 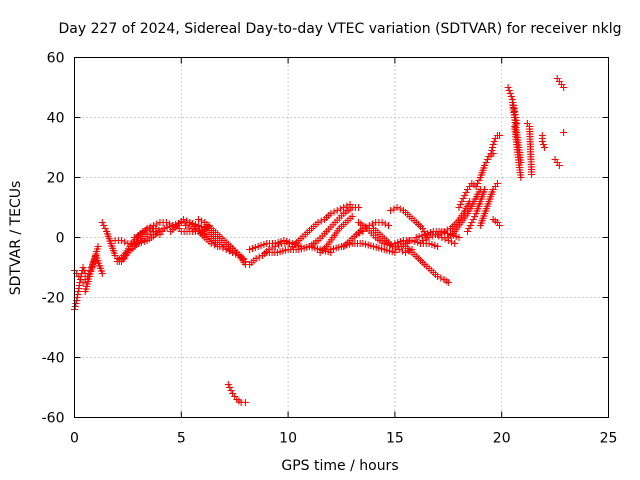 What do you see at coordinates (56, 179) in the screenshot?
I see `y-tick-label: 20` at bounding box center [56, 179].